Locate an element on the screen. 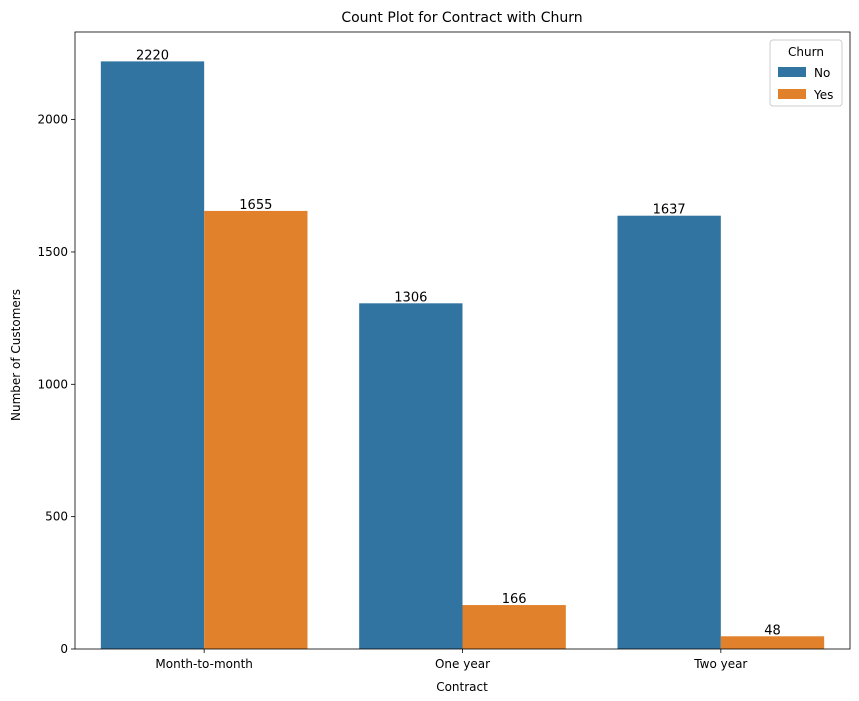  y-tick-label: 500 is located at coordinates (56, 517).